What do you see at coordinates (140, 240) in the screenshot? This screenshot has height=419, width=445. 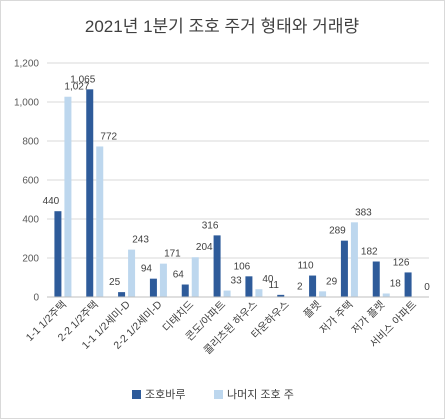 I see `data-label: 243` at bounding box center [140, 240].